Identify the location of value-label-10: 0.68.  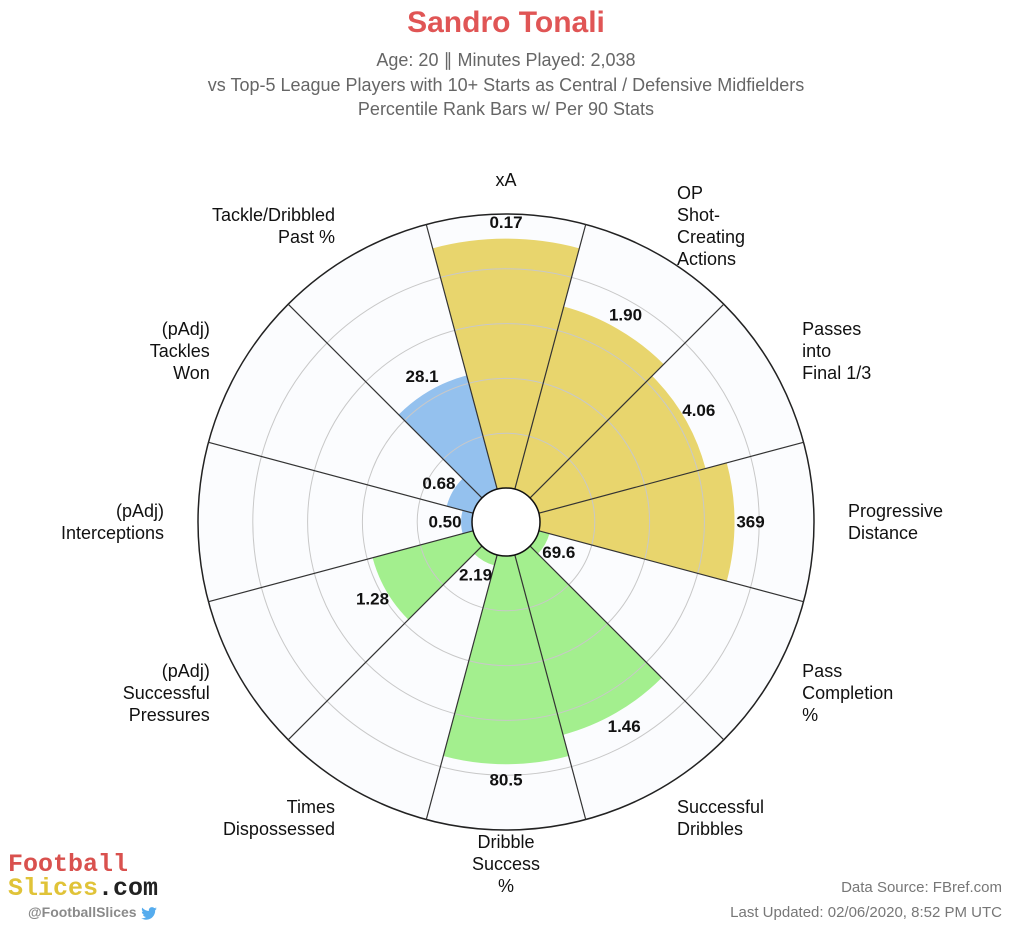
(438, 483).